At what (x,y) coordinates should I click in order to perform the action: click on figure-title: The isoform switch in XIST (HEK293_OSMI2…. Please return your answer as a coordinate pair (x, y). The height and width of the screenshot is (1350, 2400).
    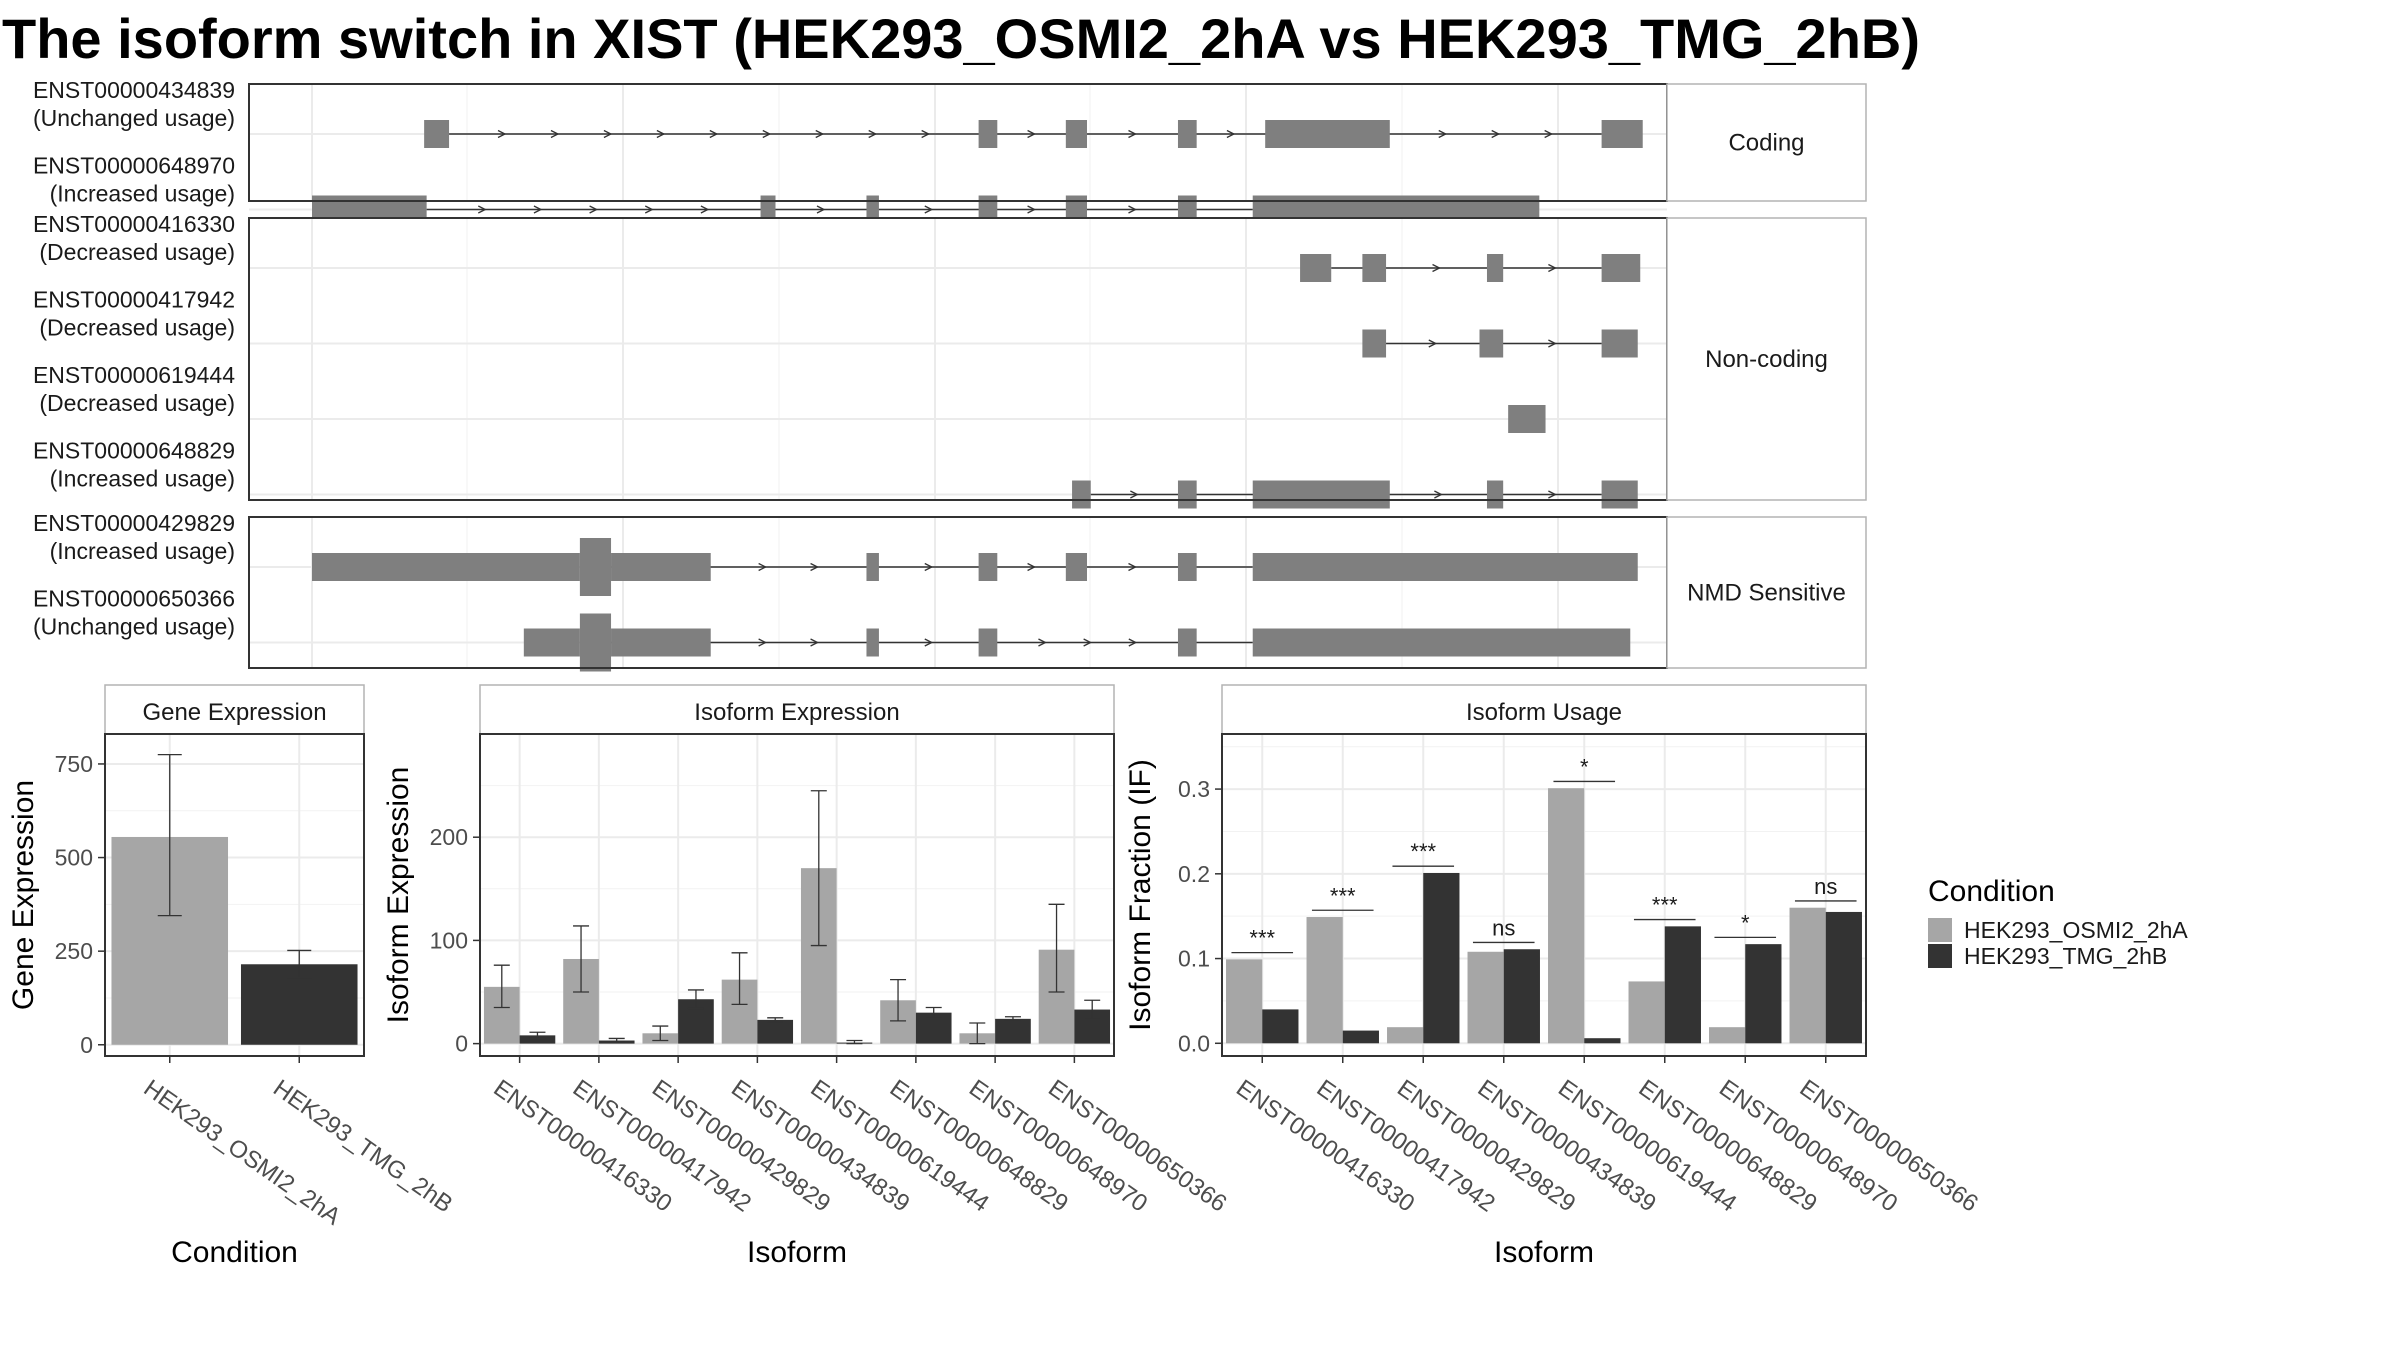
    Looking at the image, I should click on (961, 38).